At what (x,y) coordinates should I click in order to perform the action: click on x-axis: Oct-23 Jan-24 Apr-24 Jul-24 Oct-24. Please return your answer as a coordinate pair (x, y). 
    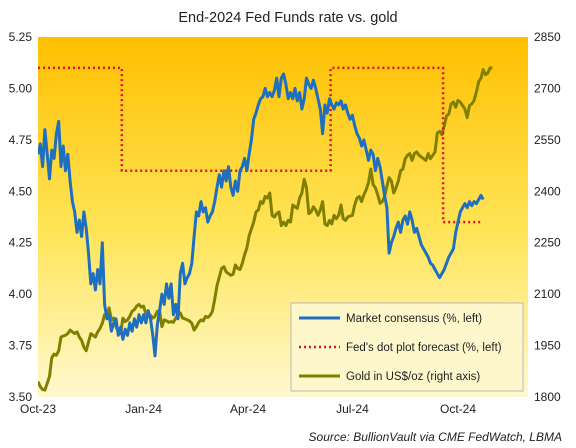
    Looking at the image, I should click on (248, 409).